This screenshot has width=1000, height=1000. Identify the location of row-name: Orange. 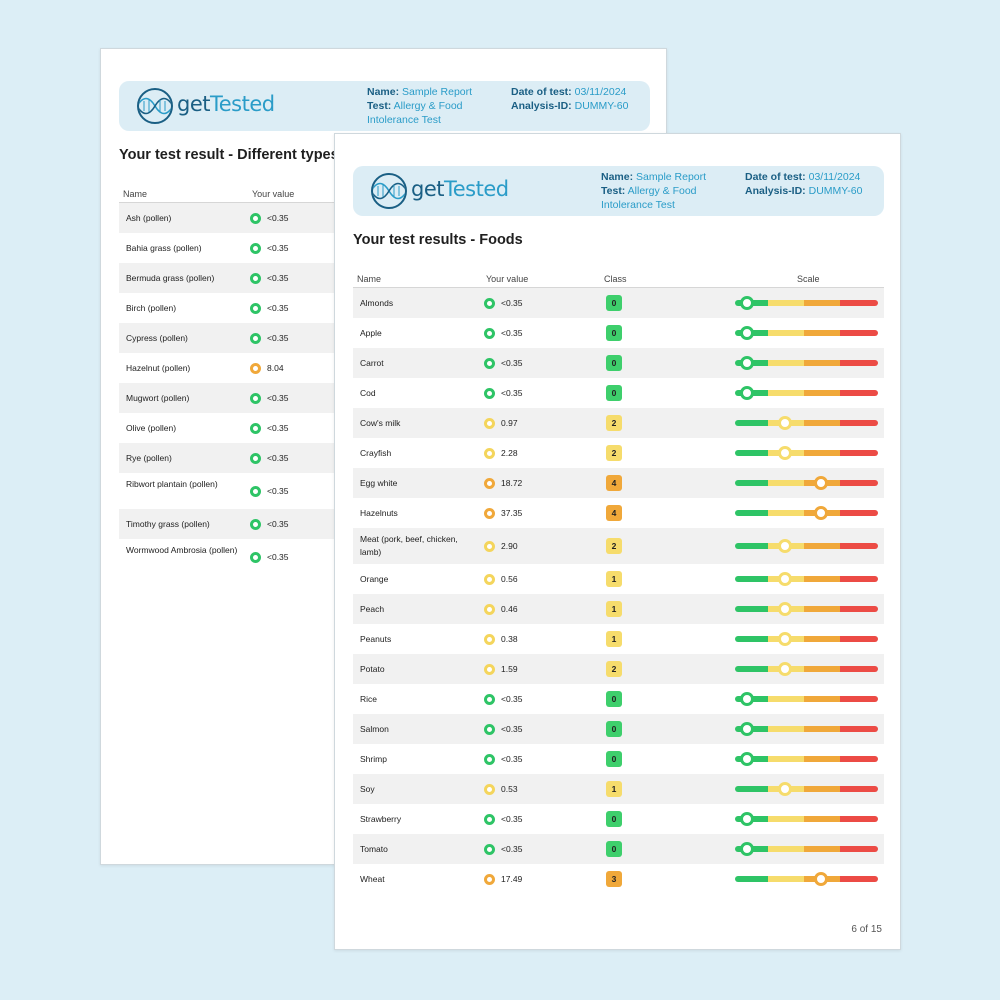
(374, 578).